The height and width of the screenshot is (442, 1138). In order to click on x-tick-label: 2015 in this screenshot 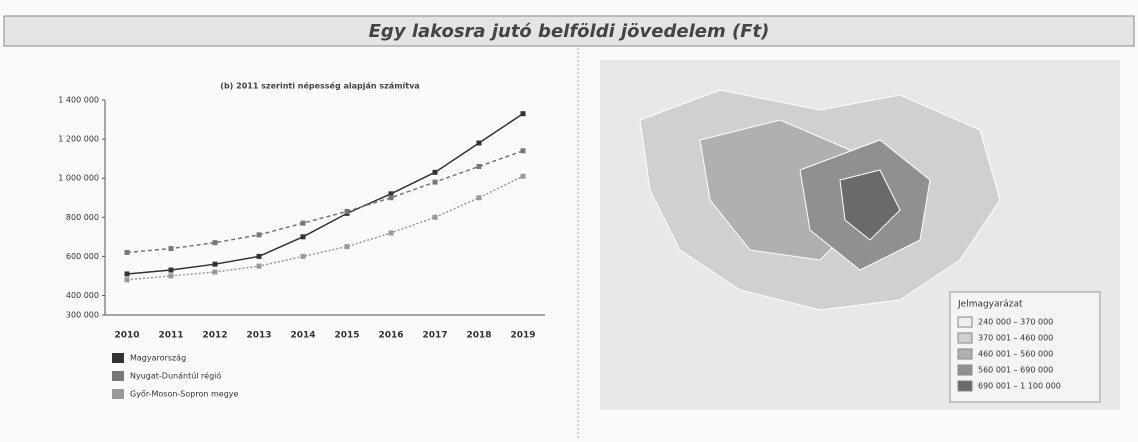, I will do `click(346, 336)`.